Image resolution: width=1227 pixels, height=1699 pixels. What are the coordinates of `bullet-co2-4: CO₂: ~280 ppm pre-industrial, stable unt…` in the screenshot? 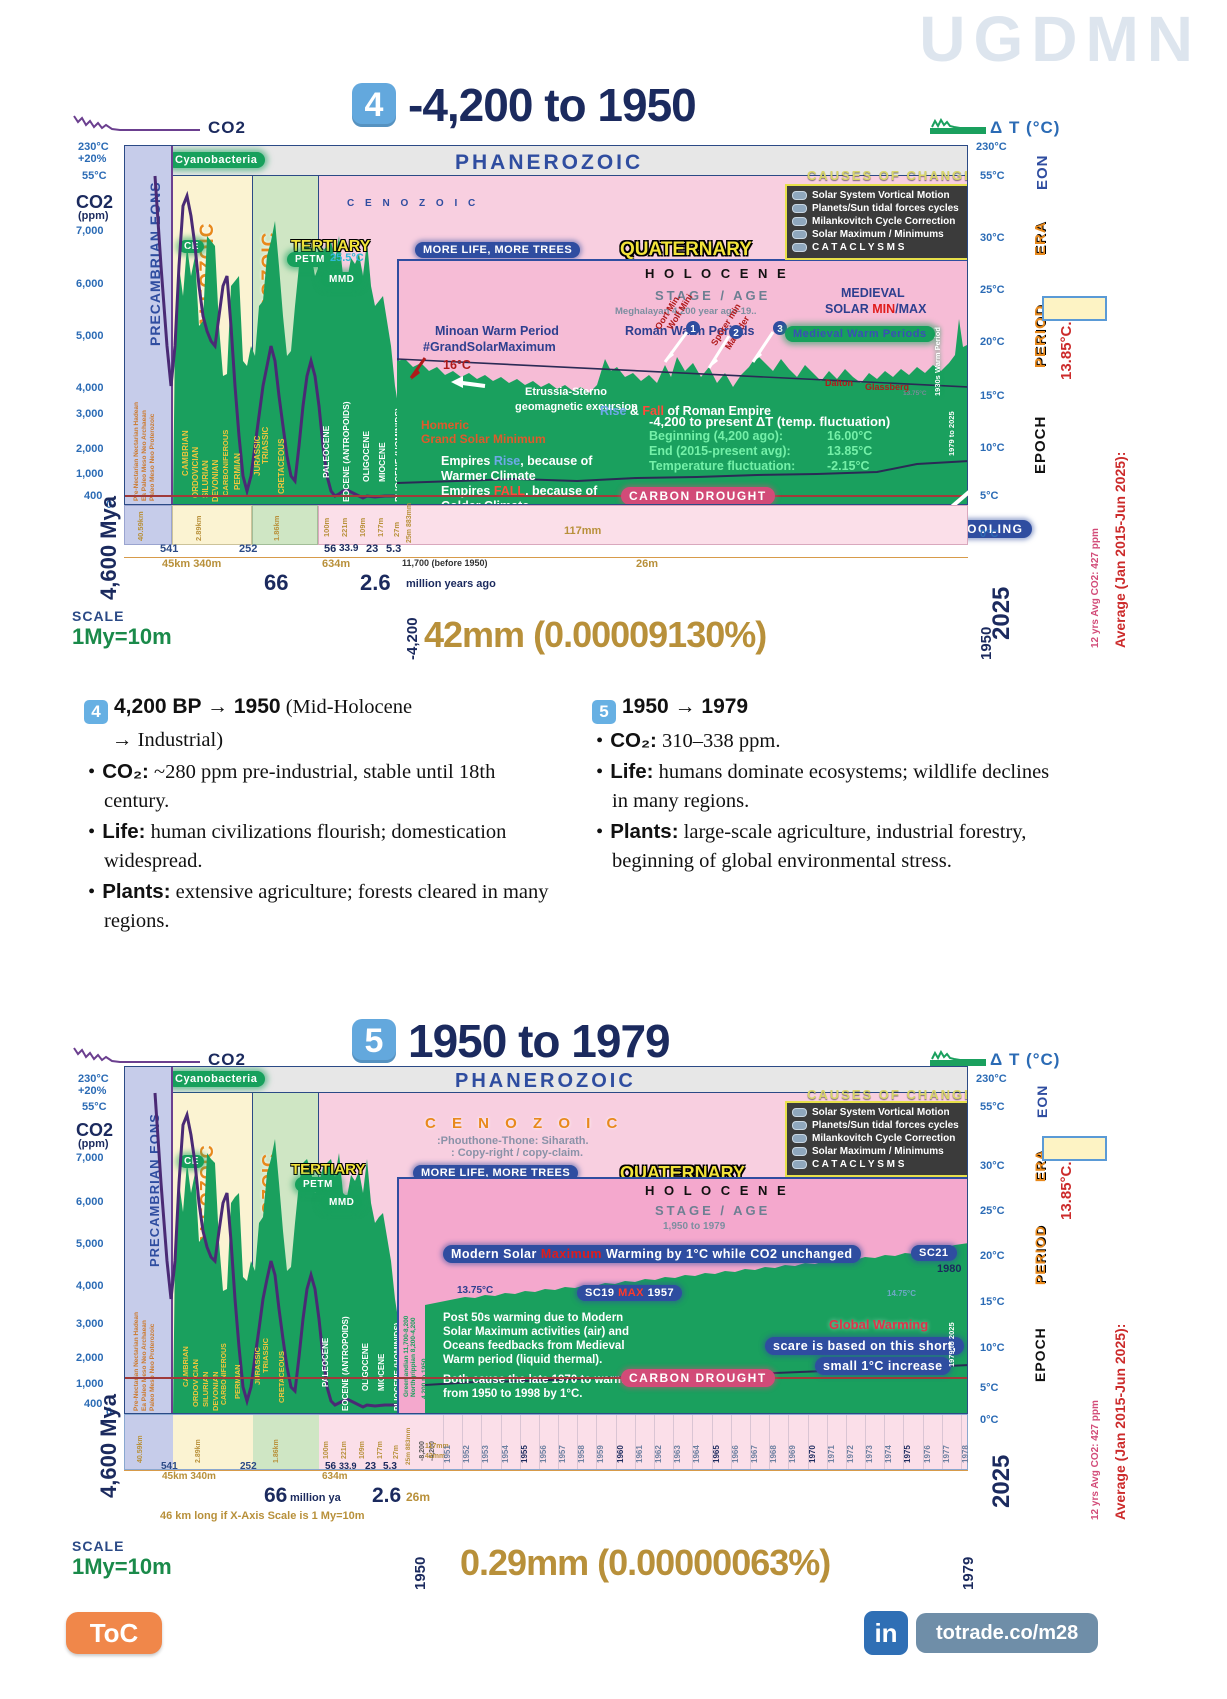 It's located at (328, 786).